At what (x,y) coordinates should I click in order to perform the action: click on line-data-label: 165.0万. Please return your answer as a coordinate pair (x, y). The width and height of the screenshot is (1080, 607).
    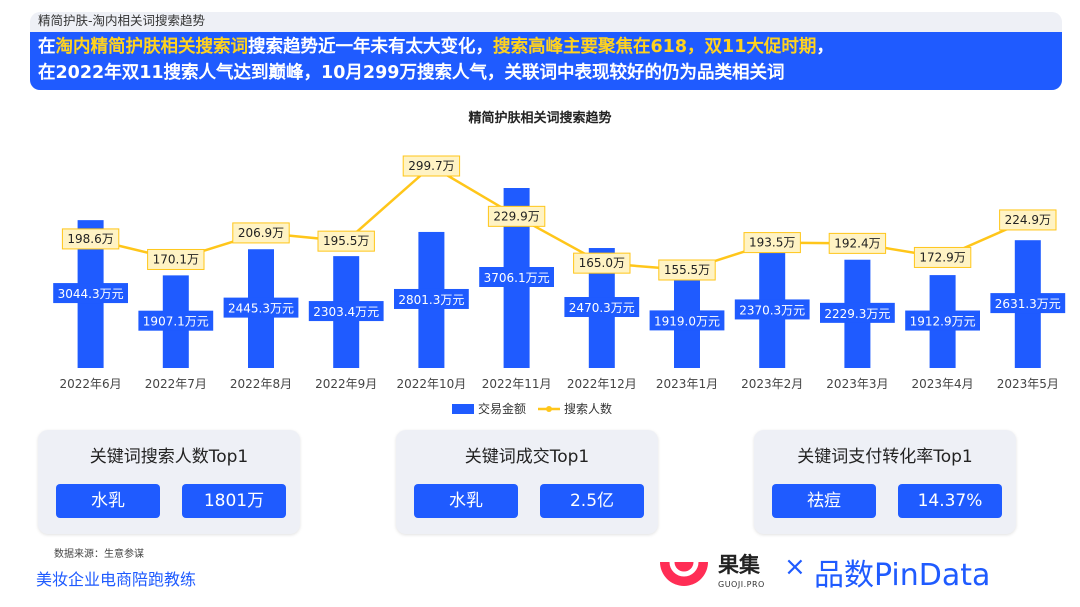
    Looking at the image, I should click on (602, 263).